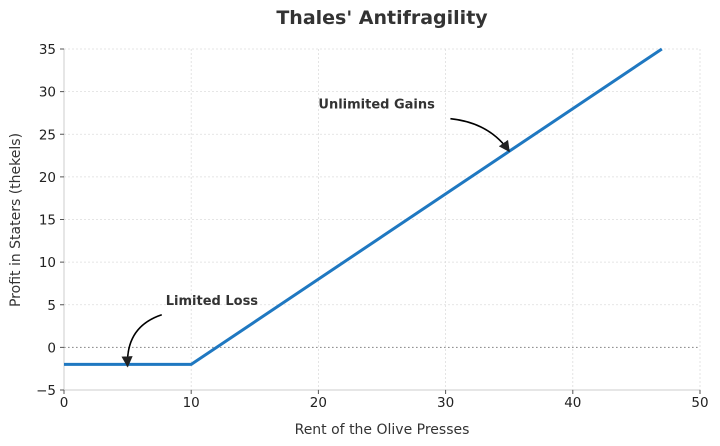 The width and height of the screenshot is (720, 446). I want to click on y-tick-label: 0, so click(51, 348).